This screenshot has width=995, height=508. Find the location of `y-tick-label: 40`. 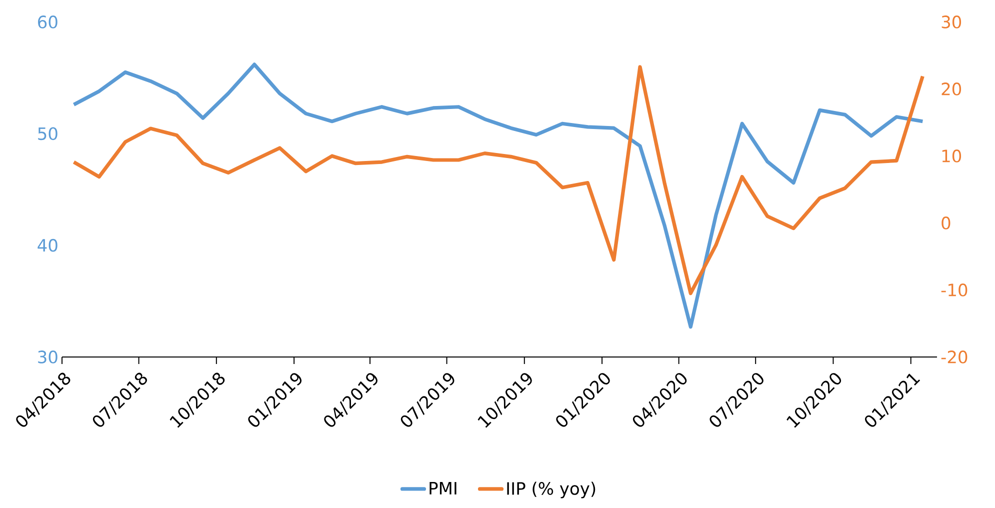

y-tick-label: 40 is located at coordinates (48, 245).